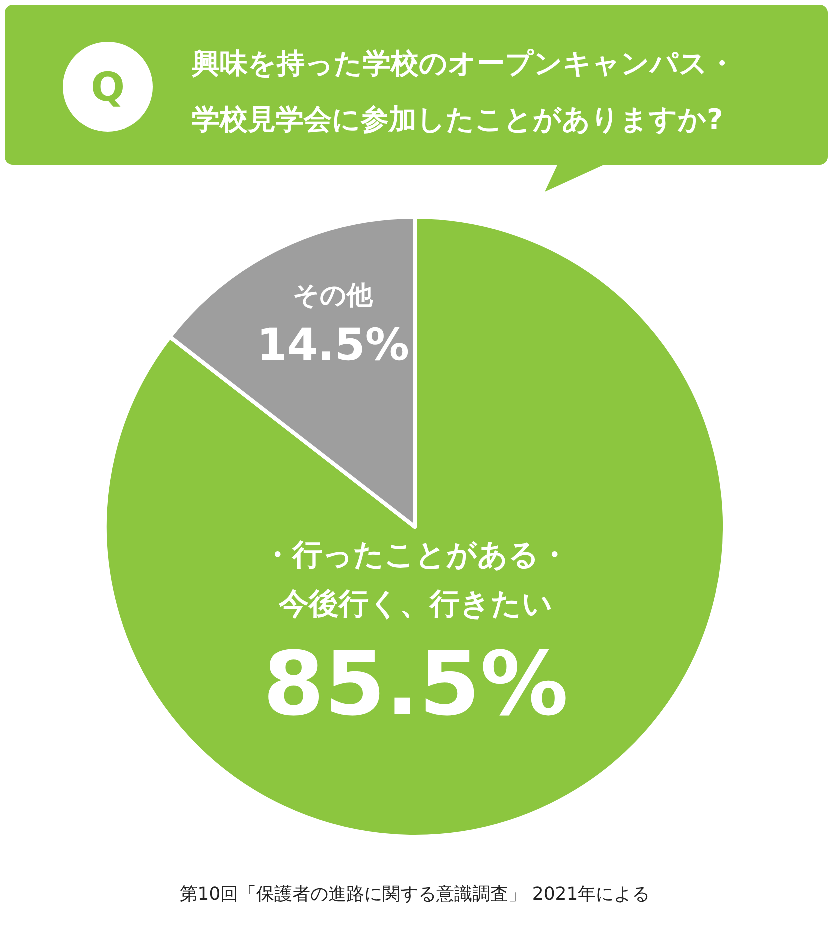  Describe the element at coordinates (333, 345) in the screenshot. I see `data-label: 14.5%` at that location.